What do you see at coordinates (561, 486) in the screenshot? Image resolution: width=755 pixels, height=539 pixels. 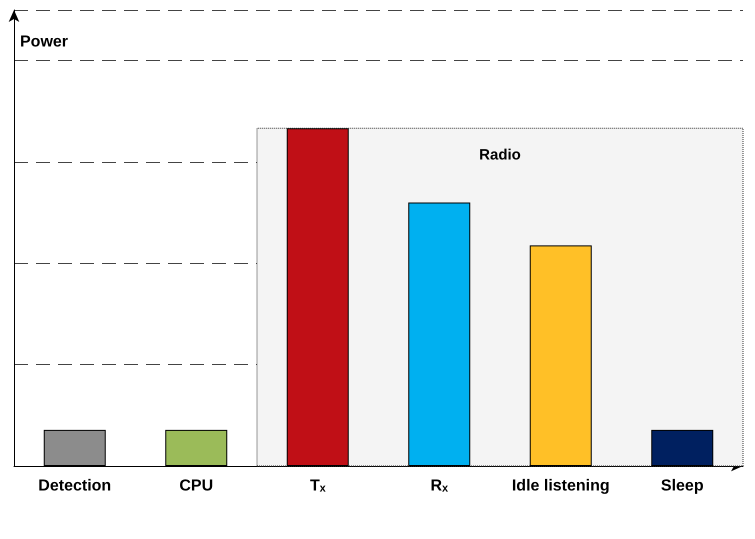 I see `x-tick-label: Idle listening` at bounding box center [561, 486].